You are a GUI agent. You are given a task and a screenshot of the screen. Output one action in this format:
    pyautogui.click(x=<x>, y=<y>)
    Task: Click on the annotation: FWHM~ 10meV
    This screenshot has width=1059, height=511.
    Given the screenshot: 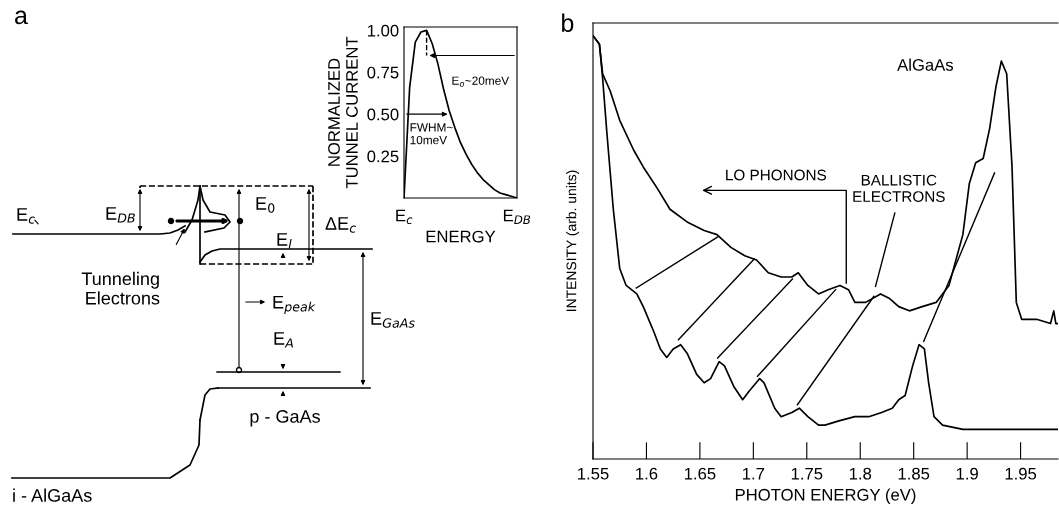 What is the action you would take?
    pyautogui.click(x=431, y=134)
    